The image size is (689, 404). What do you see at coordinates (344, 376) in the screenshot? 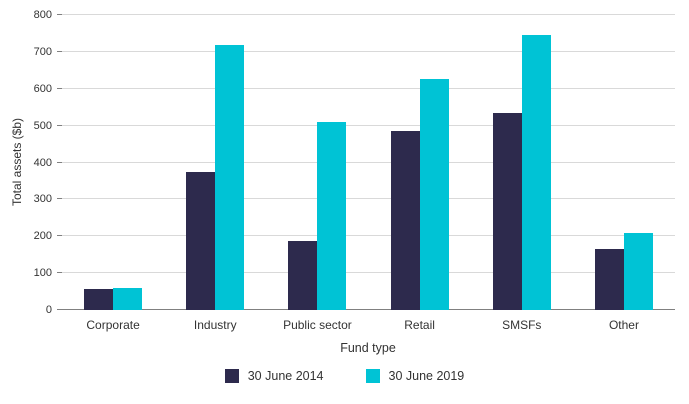
I see `legend: 30 June 2014 30 June 2019` at bounding box center [344, 376].